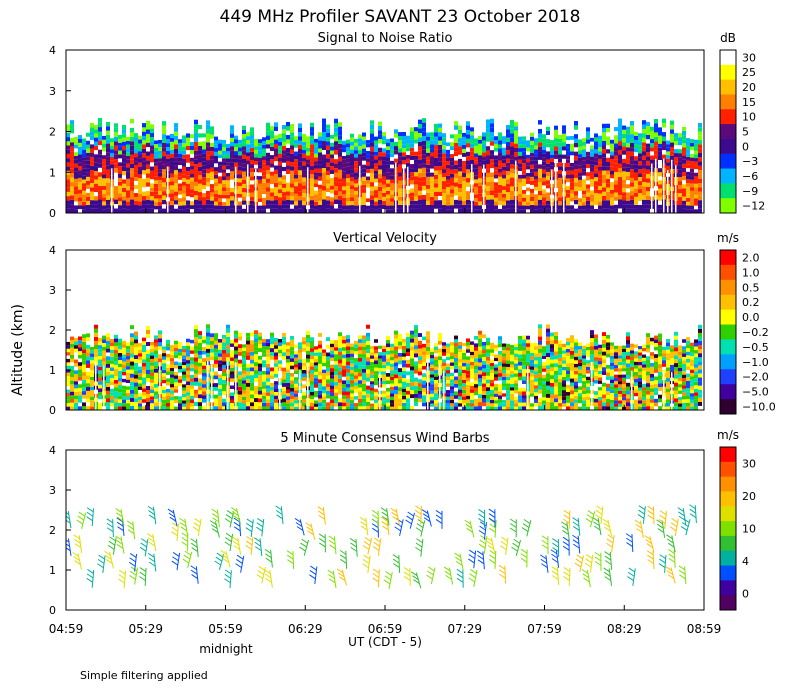 This screenshot has height=700, width=800. What do you see at coordinates (52, 172) in the screenshot?
I see `y-tick-label: 1` at bounding box center [52, 172].